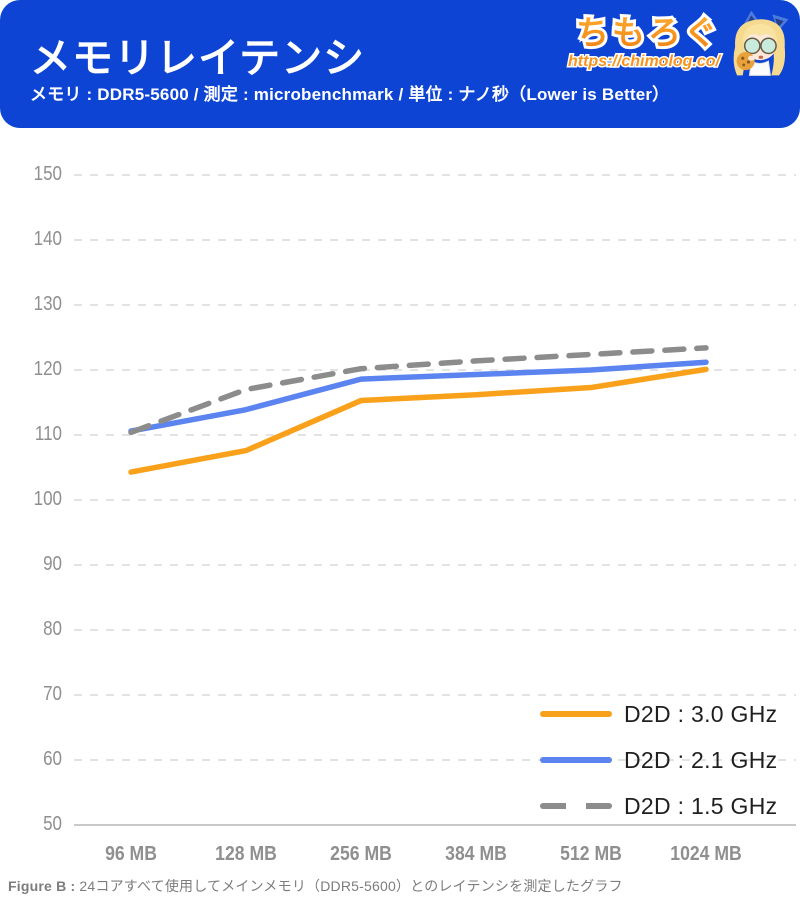  Describe the element at coordinates (198, 58) in the screenshot. I see `page-title: メモリレイテンシ` at that location.